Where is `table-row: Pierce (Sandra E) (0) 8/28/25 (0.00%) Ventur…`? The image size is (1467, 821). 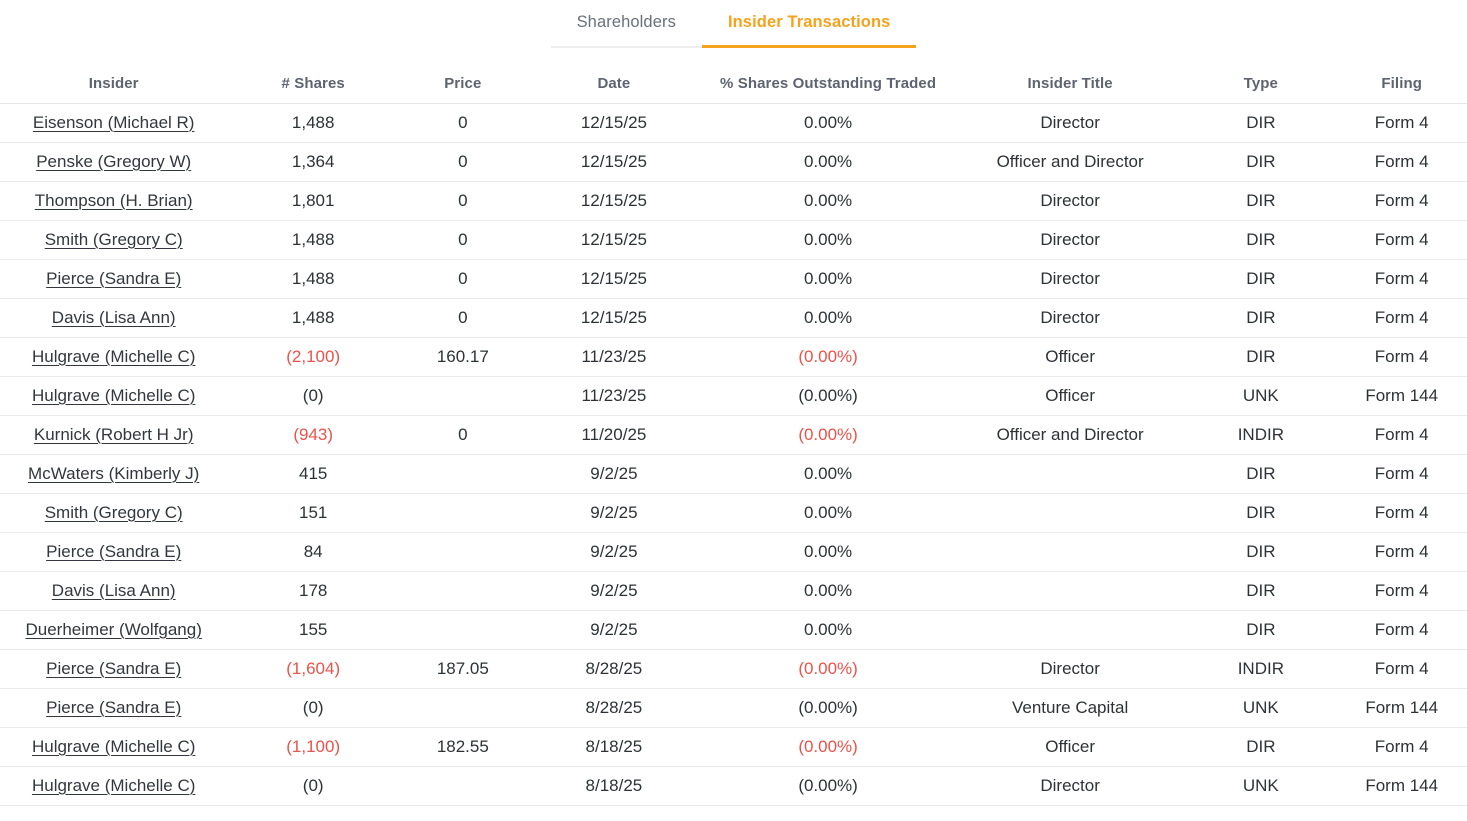 table-row: Pierce (Sandra E) (0) 8/28/25 (0.00%) Ventur… is located at coordinates (733, 708).